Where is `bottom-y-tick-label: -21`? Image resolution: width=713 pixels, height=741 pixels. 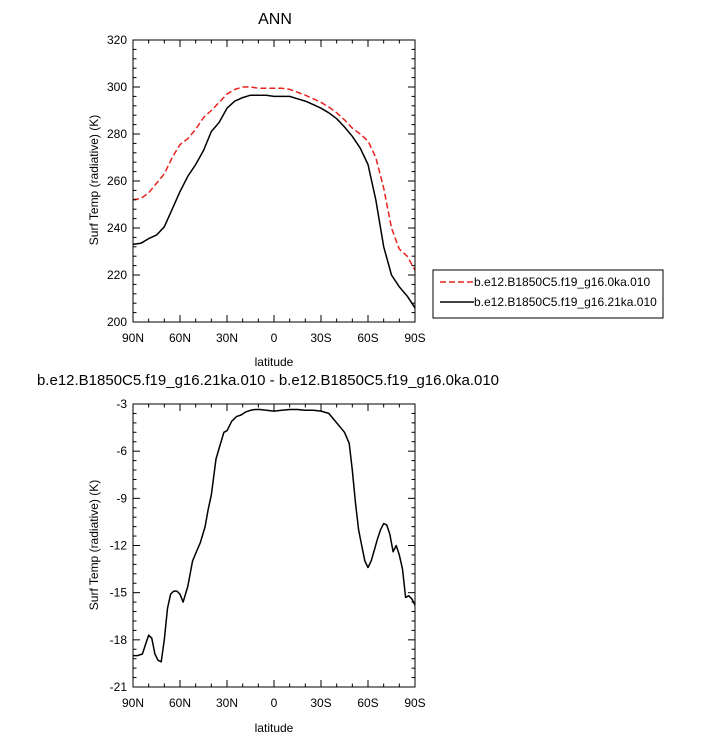
bottom-y-tick-label: -21 is located at coordinates (119, 687).